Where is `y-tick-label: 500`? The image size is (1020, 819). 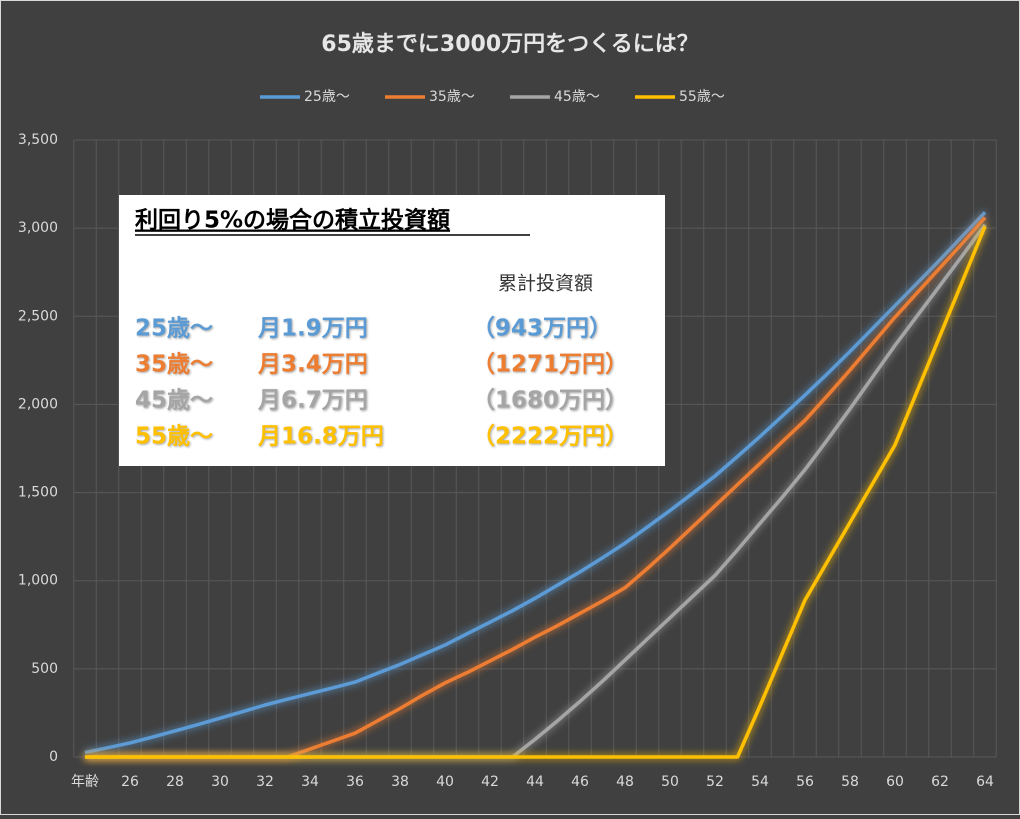
y-tick-label: 500 is located at coordinates (44, 669).